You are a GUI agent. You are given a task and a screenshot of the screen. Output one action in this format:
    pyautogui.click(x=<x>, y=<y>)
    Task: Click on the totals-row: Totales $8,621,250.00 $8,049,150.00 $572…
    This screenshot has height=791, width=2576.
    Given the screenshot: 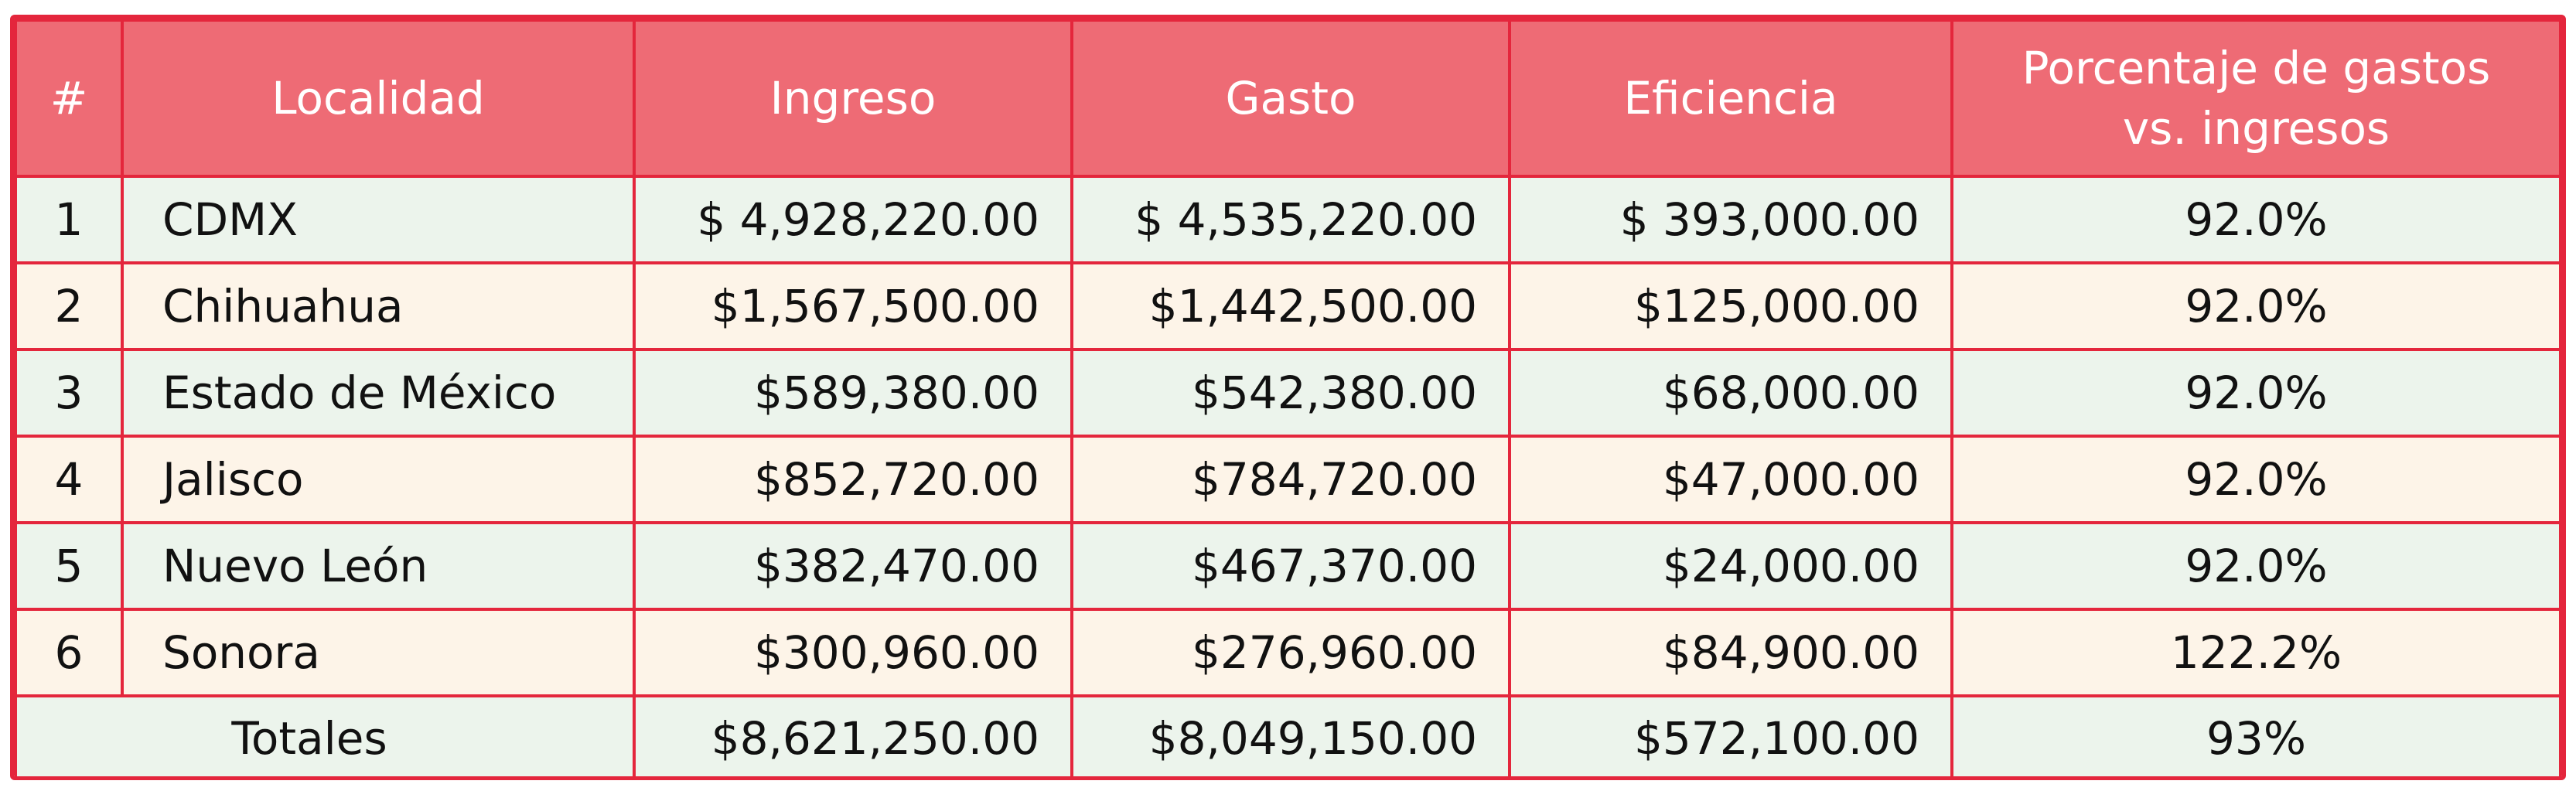 What is the action you would take?
    pyautogui.click(x=1288, y=735)
    